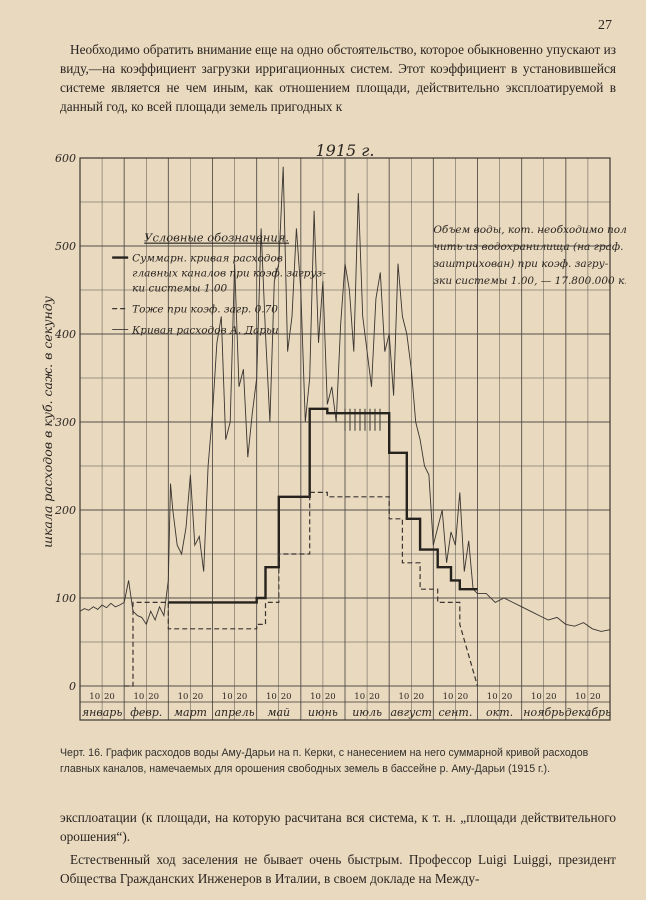 The image size is (646, 900). I want to click on chart-title: 1915 г., so click(345, 150).